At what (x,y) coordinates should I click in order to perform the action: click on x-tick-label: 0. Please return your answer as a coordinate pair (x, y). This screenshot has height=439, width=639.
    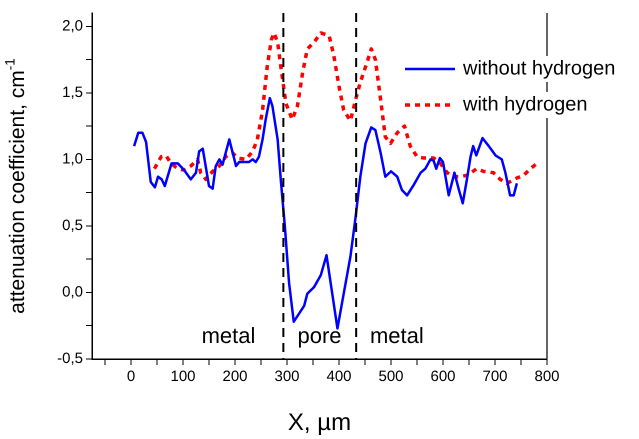
    Looking at the image, I should click on (131, 377).